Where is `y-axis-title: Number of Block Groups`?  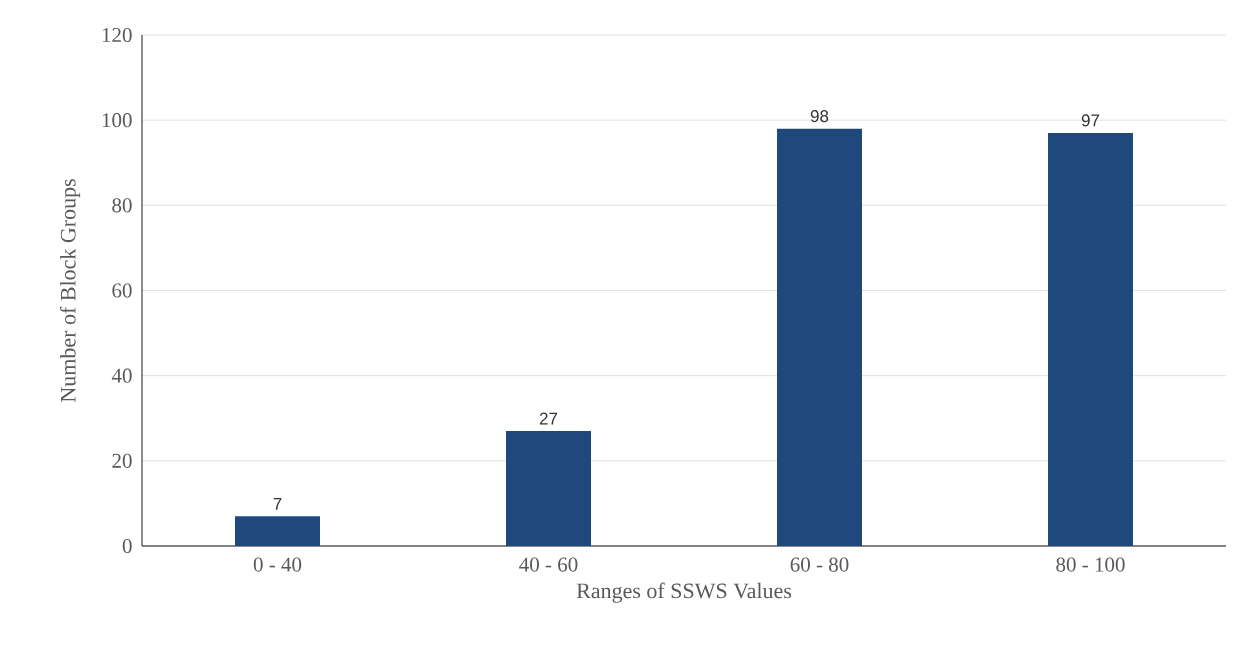 y-axis-title: Number of Block Groups is located at coordinates (70, 290).